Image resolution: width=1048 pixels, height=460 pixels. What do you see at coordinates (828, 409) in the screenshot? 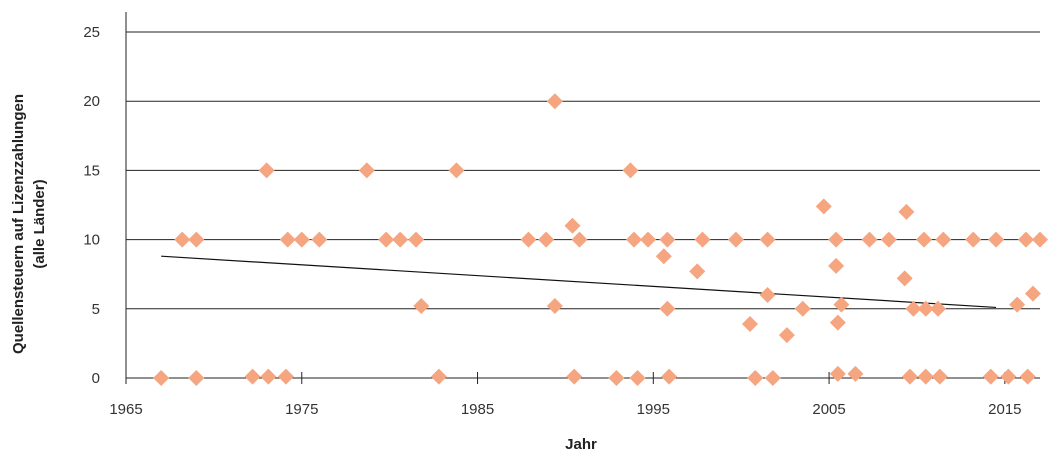
I see `x-tick-label: 2005` at bounding box center [828, 409].